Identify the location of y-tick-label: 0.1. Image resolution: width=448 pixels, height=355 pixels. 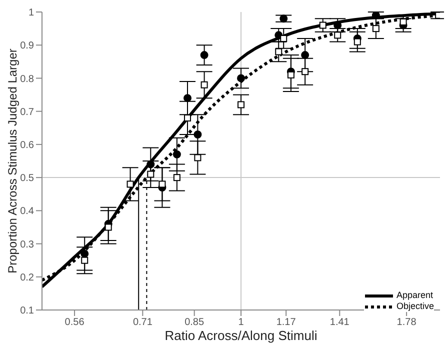
(27, 311).